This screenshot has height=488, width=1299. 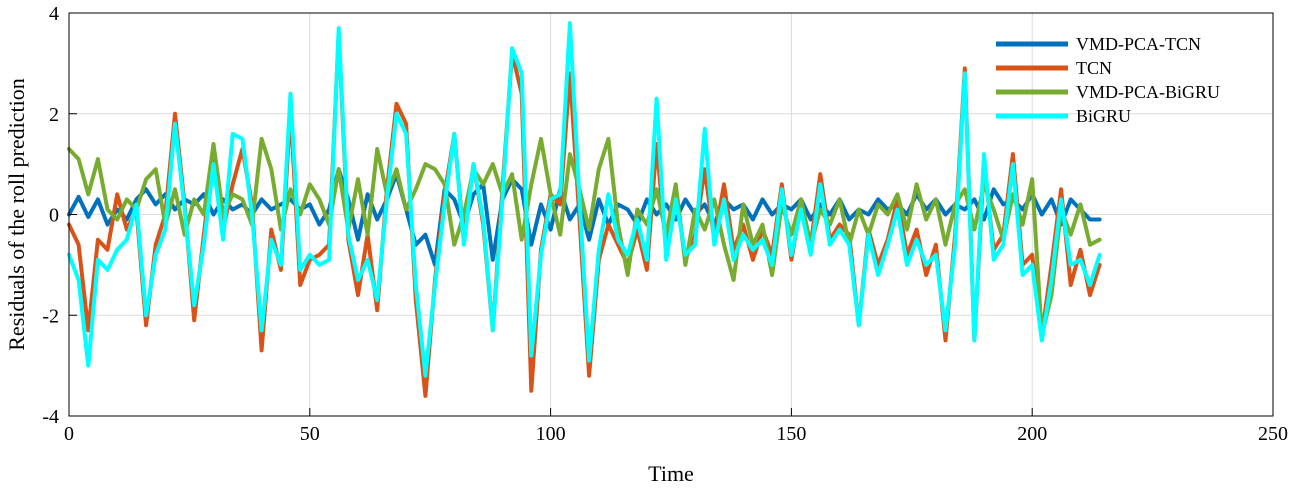 I want to click on x-axis-label: Time, so click(x=671, y=473).